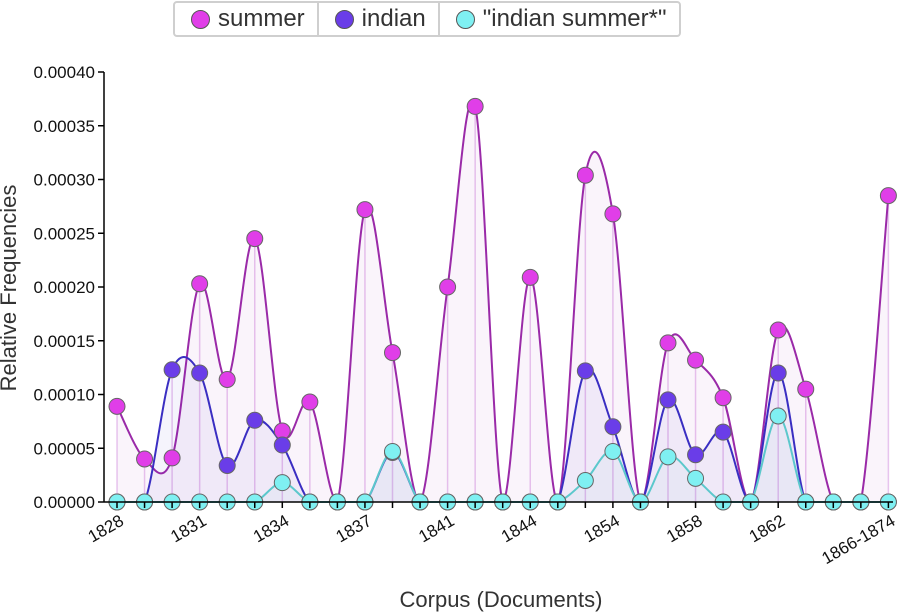 The height and width of the screenshot is (613, 904). What do you see at coordinates (10, 288) in the screenshot?
I see `y-axis-title: Relative Frequencies` at bounding box center [10, 288].